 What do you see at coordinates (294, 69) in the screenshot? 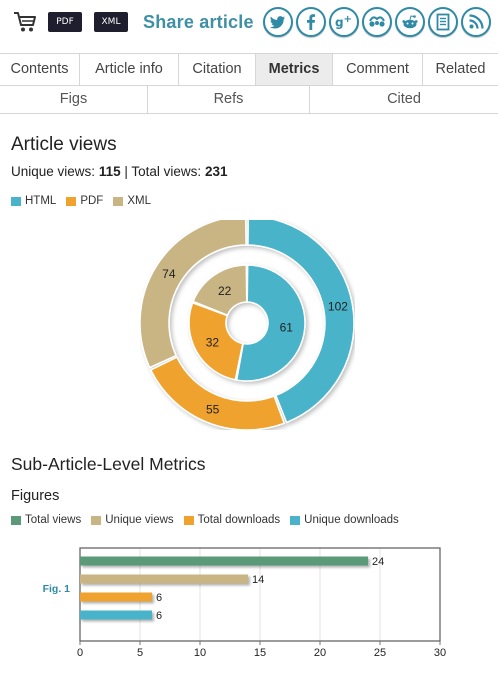
I see `tab-metrics: Metrics` at bounding box center [294, 69].